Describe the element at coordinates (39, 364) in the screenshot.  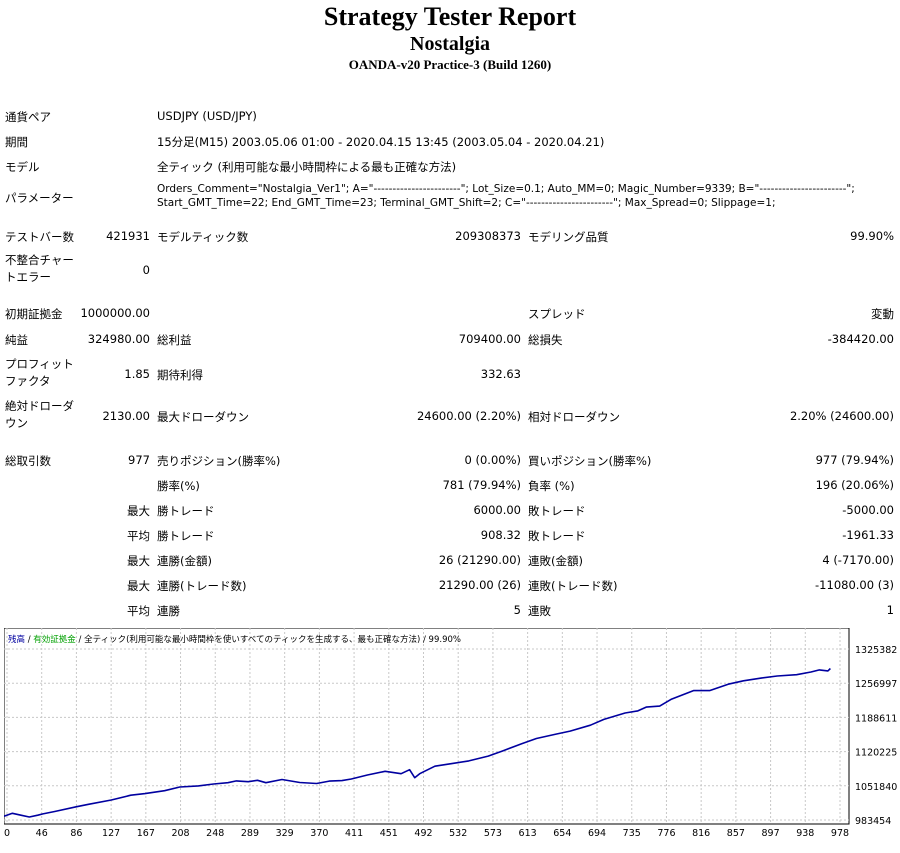
I see `pf-label-1: プロフィット` at that location.